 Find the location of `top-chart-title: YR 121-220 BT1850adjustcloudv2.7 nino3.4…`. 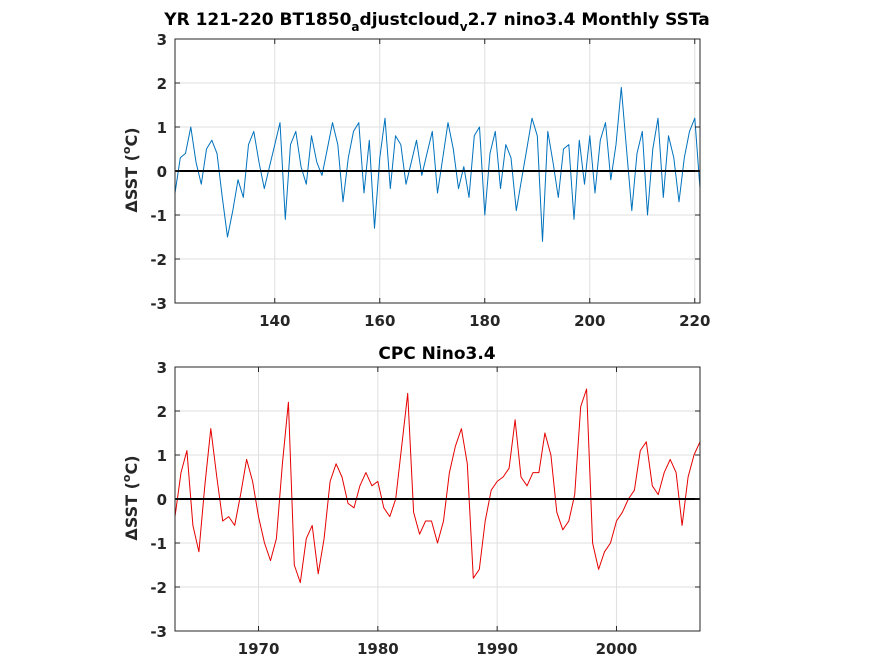

top-chart-title: YR 121-220 BT1850adjustcloudv2.7 nino3.4… is located at coordinates (436, 22).